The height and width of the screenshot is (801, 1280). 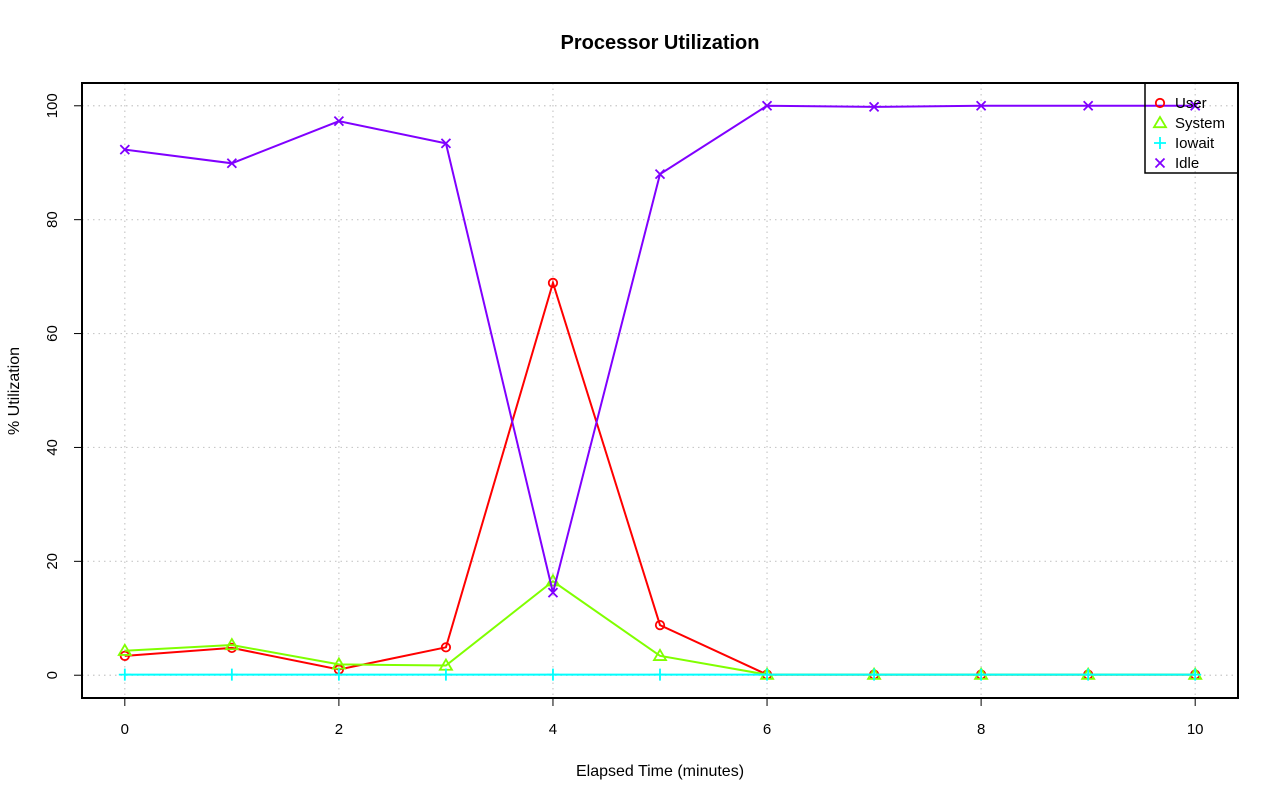 I want to click on y-tick-label: 100, so click(x=52, y=105).